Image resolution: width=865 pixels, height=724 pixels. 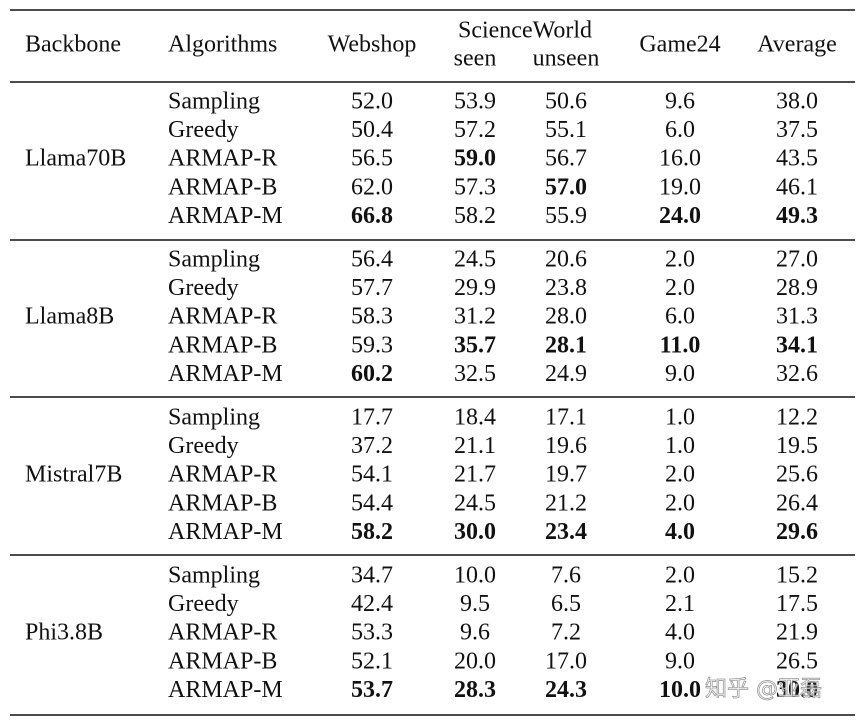 I want to click on value-cell: 34.7, so click(x=372, y=576).